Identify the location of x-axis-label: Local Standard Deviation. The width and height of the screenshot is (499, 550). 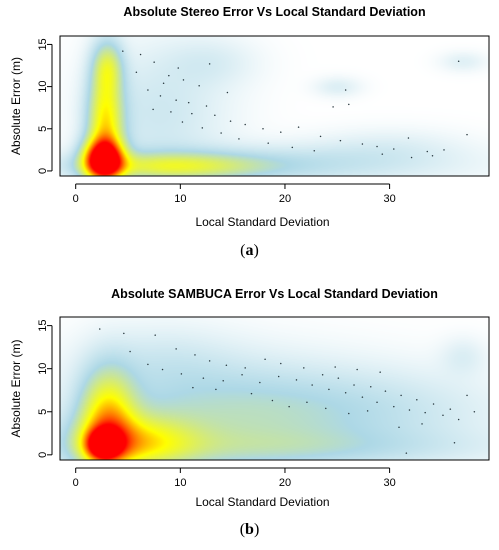
(262, 502).